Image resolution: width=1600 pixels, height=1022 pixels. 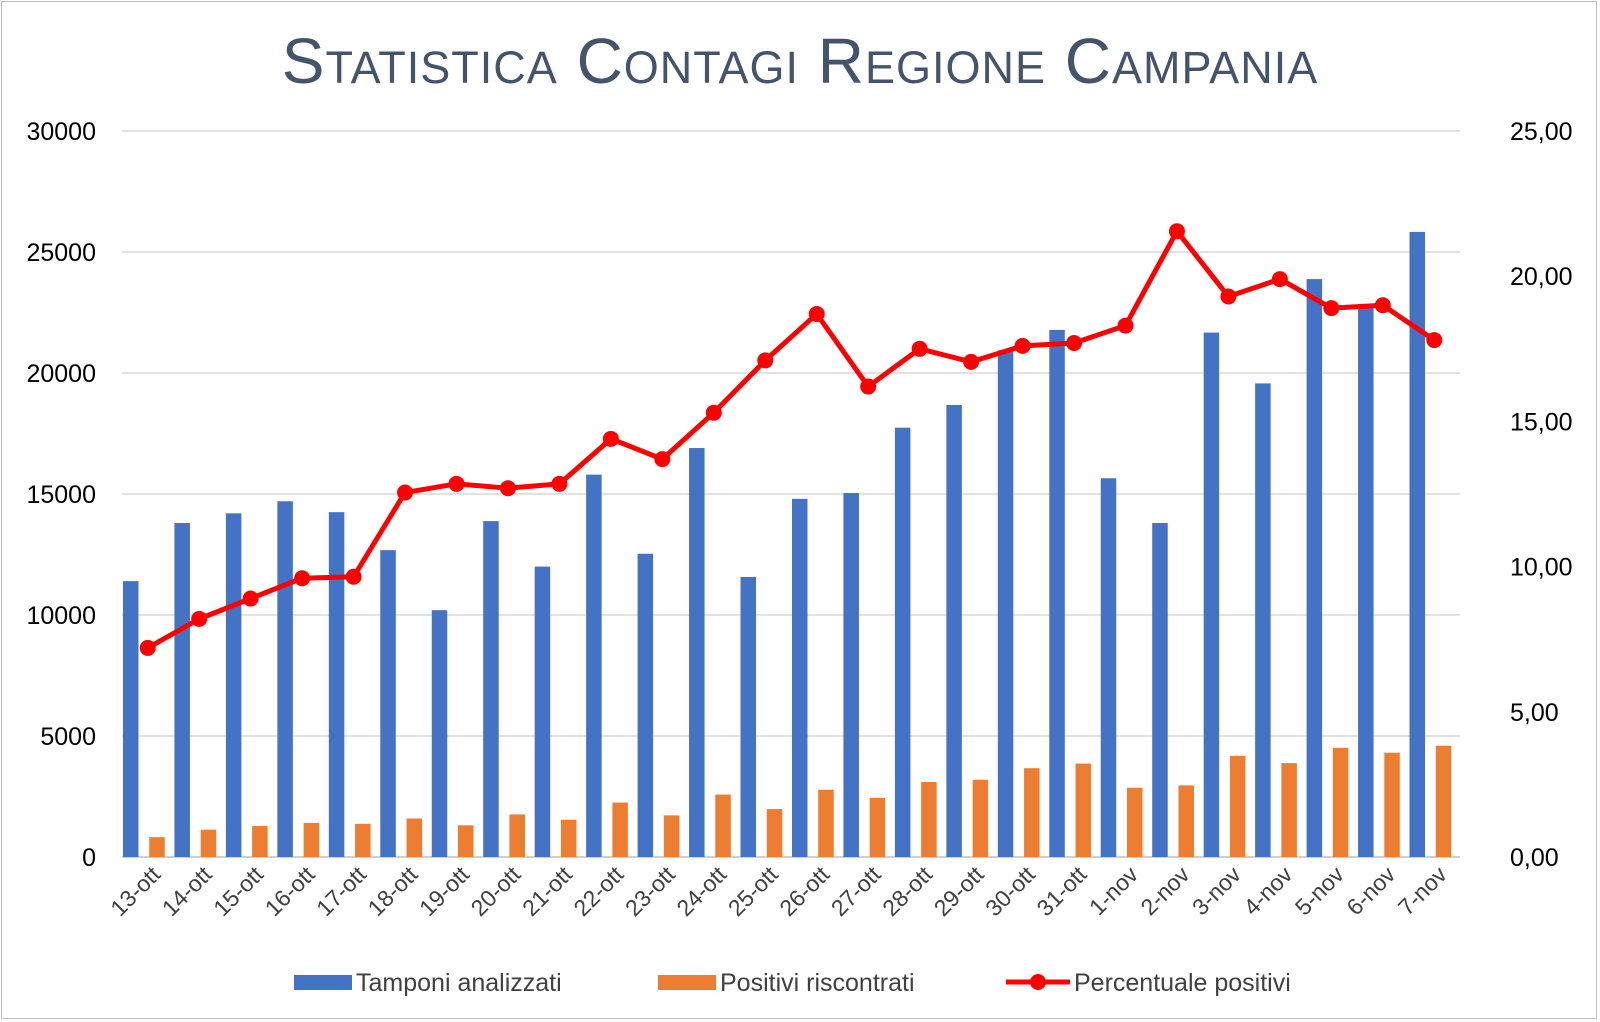 I want to click on x-tick-label: 24-ott, so click(x=701, y=891).